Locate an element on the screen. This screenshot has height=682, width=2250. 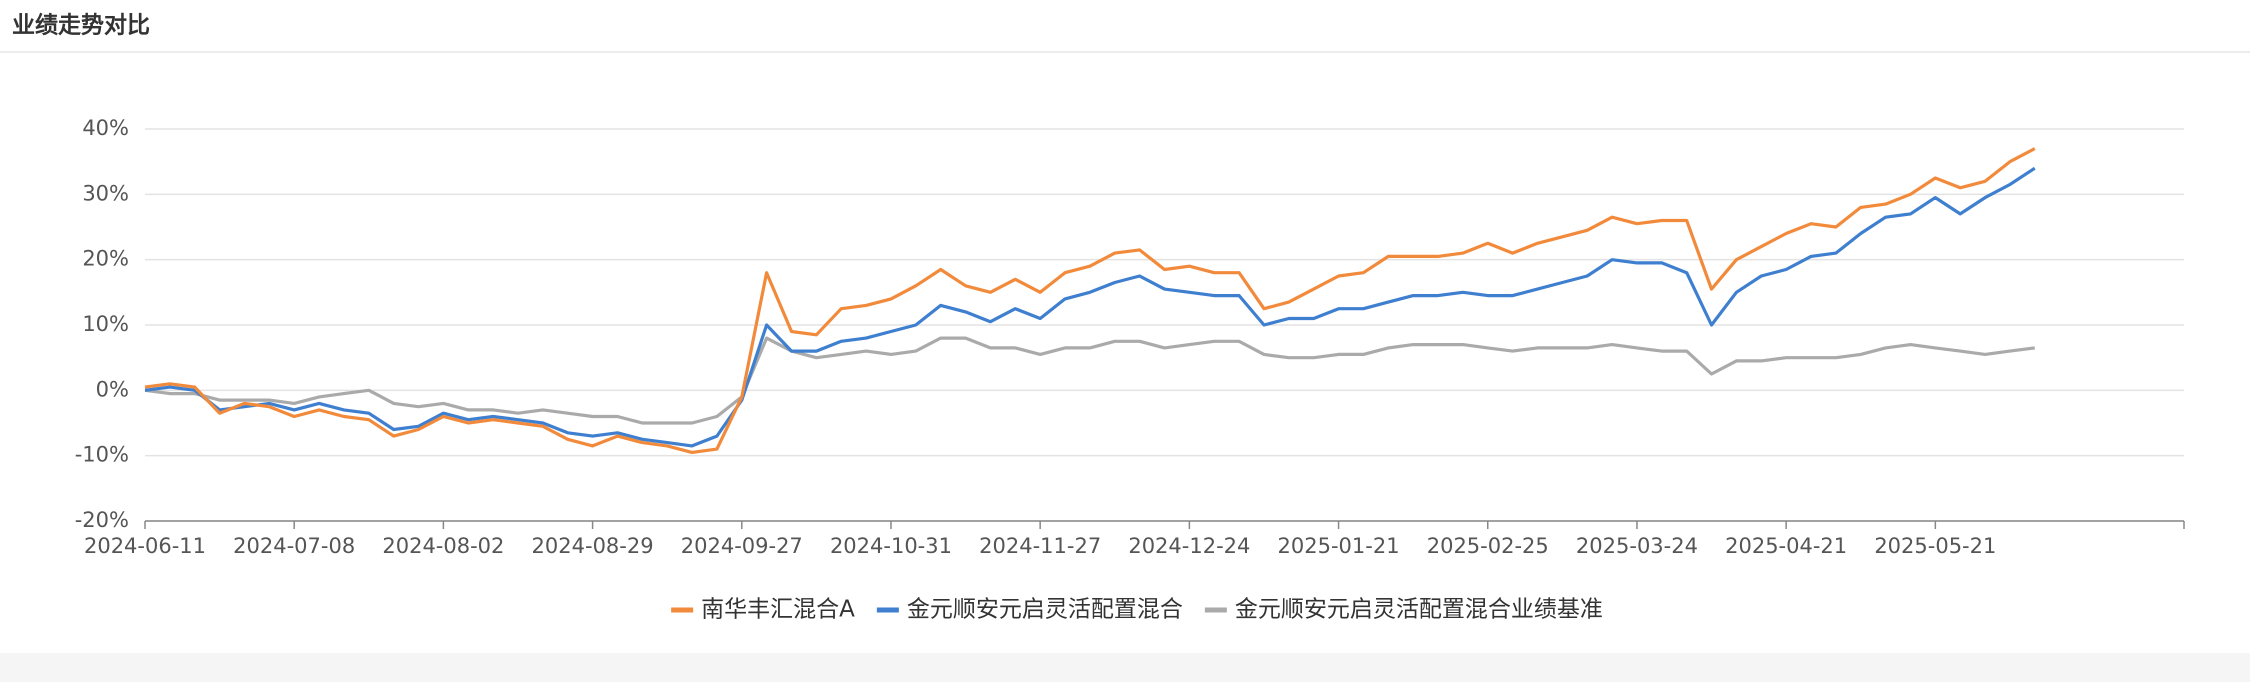
chart-title: 业绩走势对比 is located at coordinates (81, 25).